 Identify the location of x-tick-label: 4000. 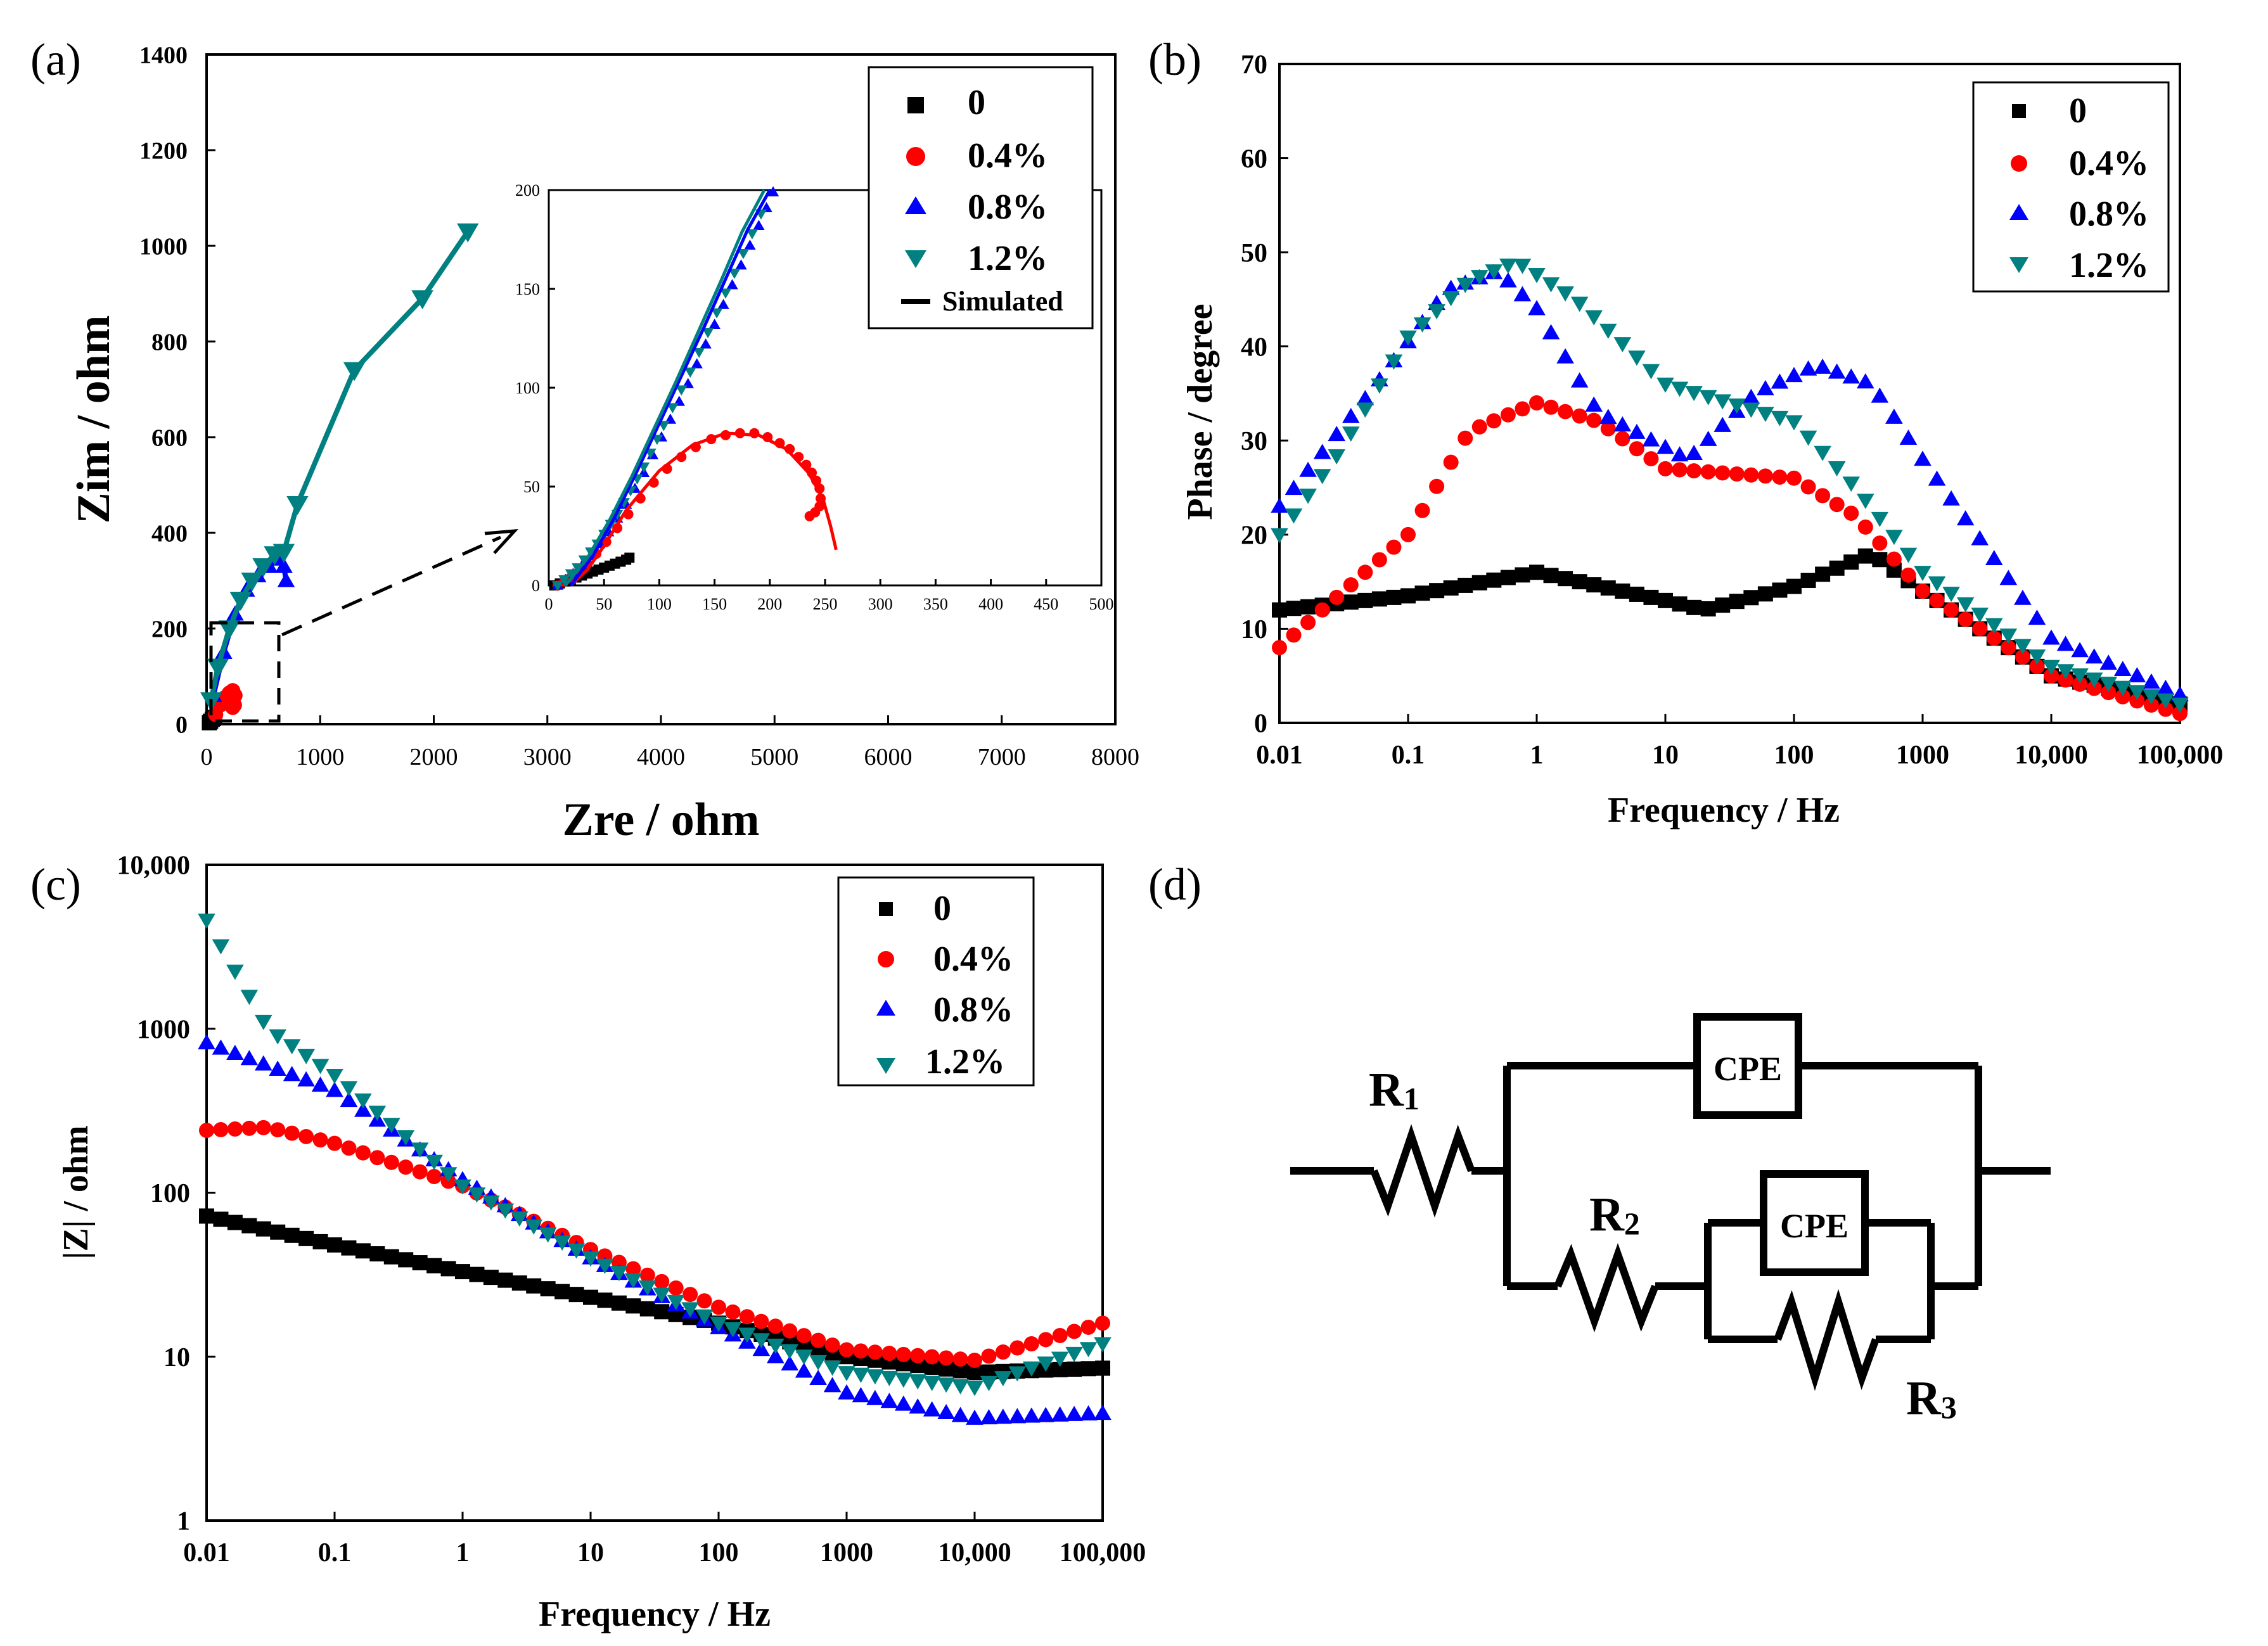
(661, 757).